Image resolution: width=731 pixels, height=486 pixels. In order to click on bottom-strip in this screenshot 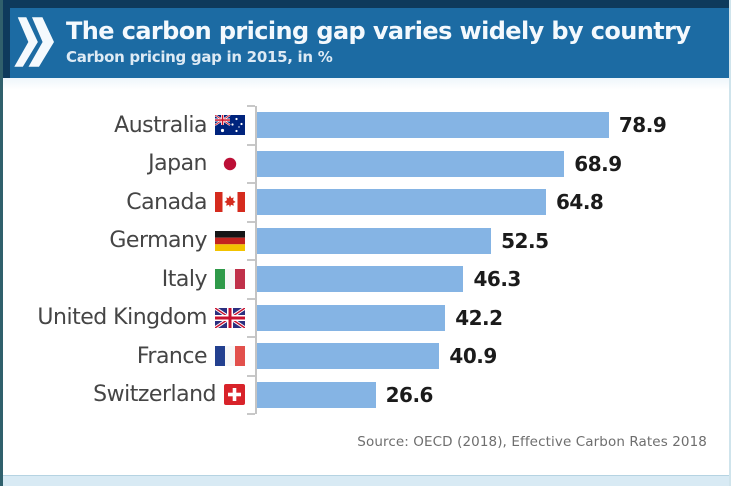, I will do `click(366, 480)`.